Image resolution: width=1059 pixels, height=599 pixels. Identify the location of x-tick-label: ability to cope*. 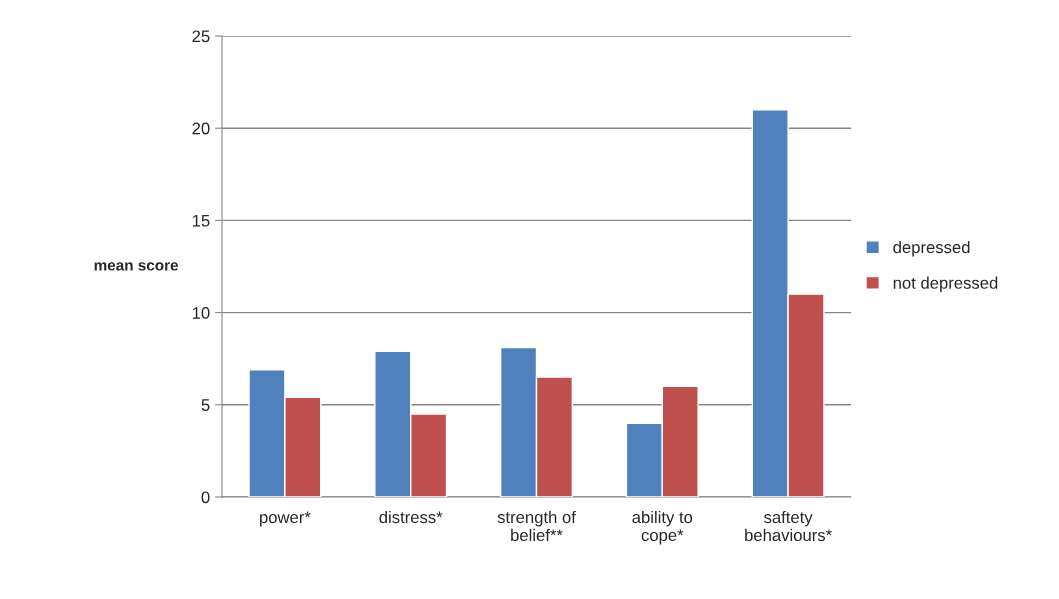
(662, 527).